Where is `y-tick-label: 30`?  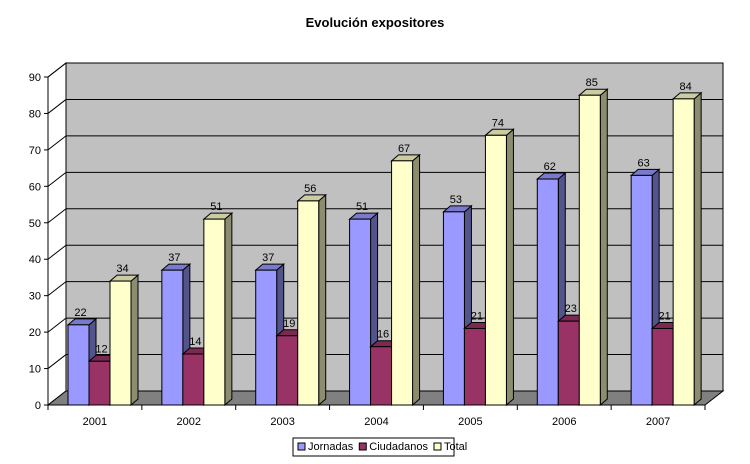
y-tick-label: 30 is located at coordinates (35, 297).